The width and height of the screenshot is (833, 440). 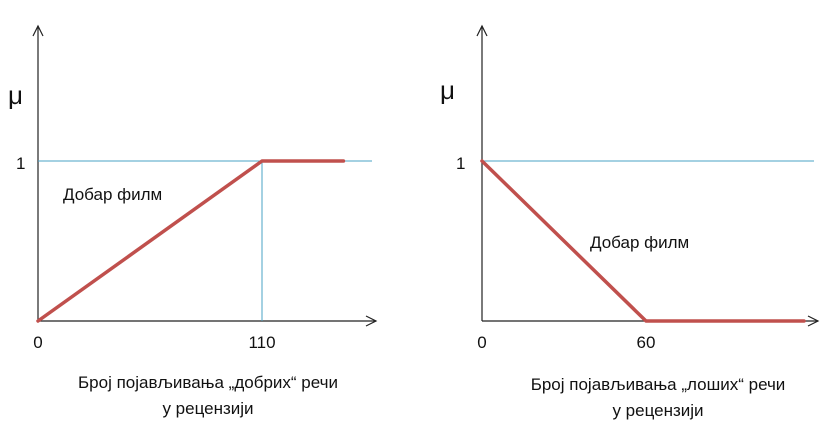 What do you see at coordinates (658, 384) in the screenshot?
I see `chart2-x-label-line1: Број појављивања „лоших“ речи` at bounding box center [658, 384].